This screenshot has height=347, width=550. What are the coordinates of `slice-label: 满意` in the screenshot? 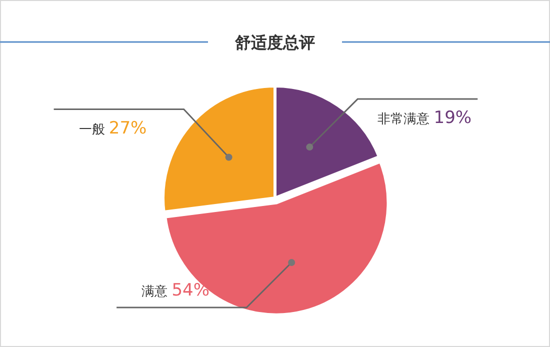 It's located at (157, 292).